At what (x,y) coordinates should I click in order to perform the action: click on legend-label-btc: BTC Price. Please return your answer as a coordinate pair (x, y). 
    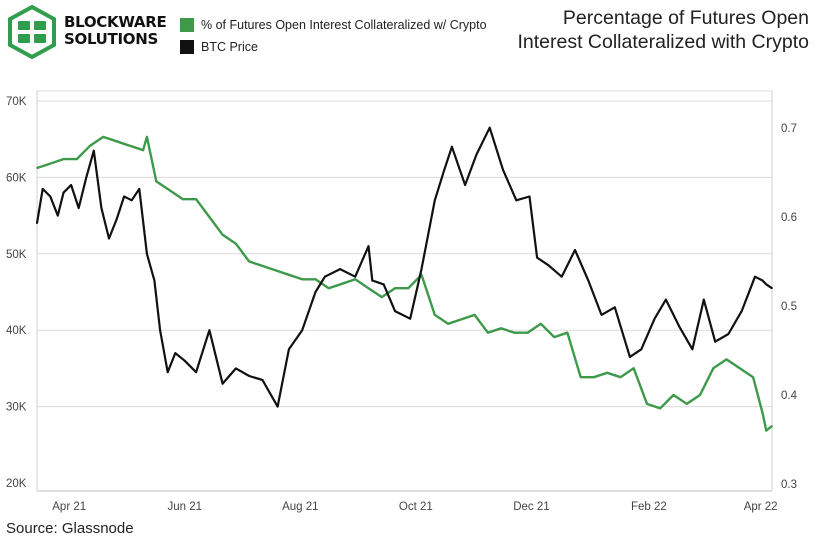
    Looking at the image, I should click on (229, 47).